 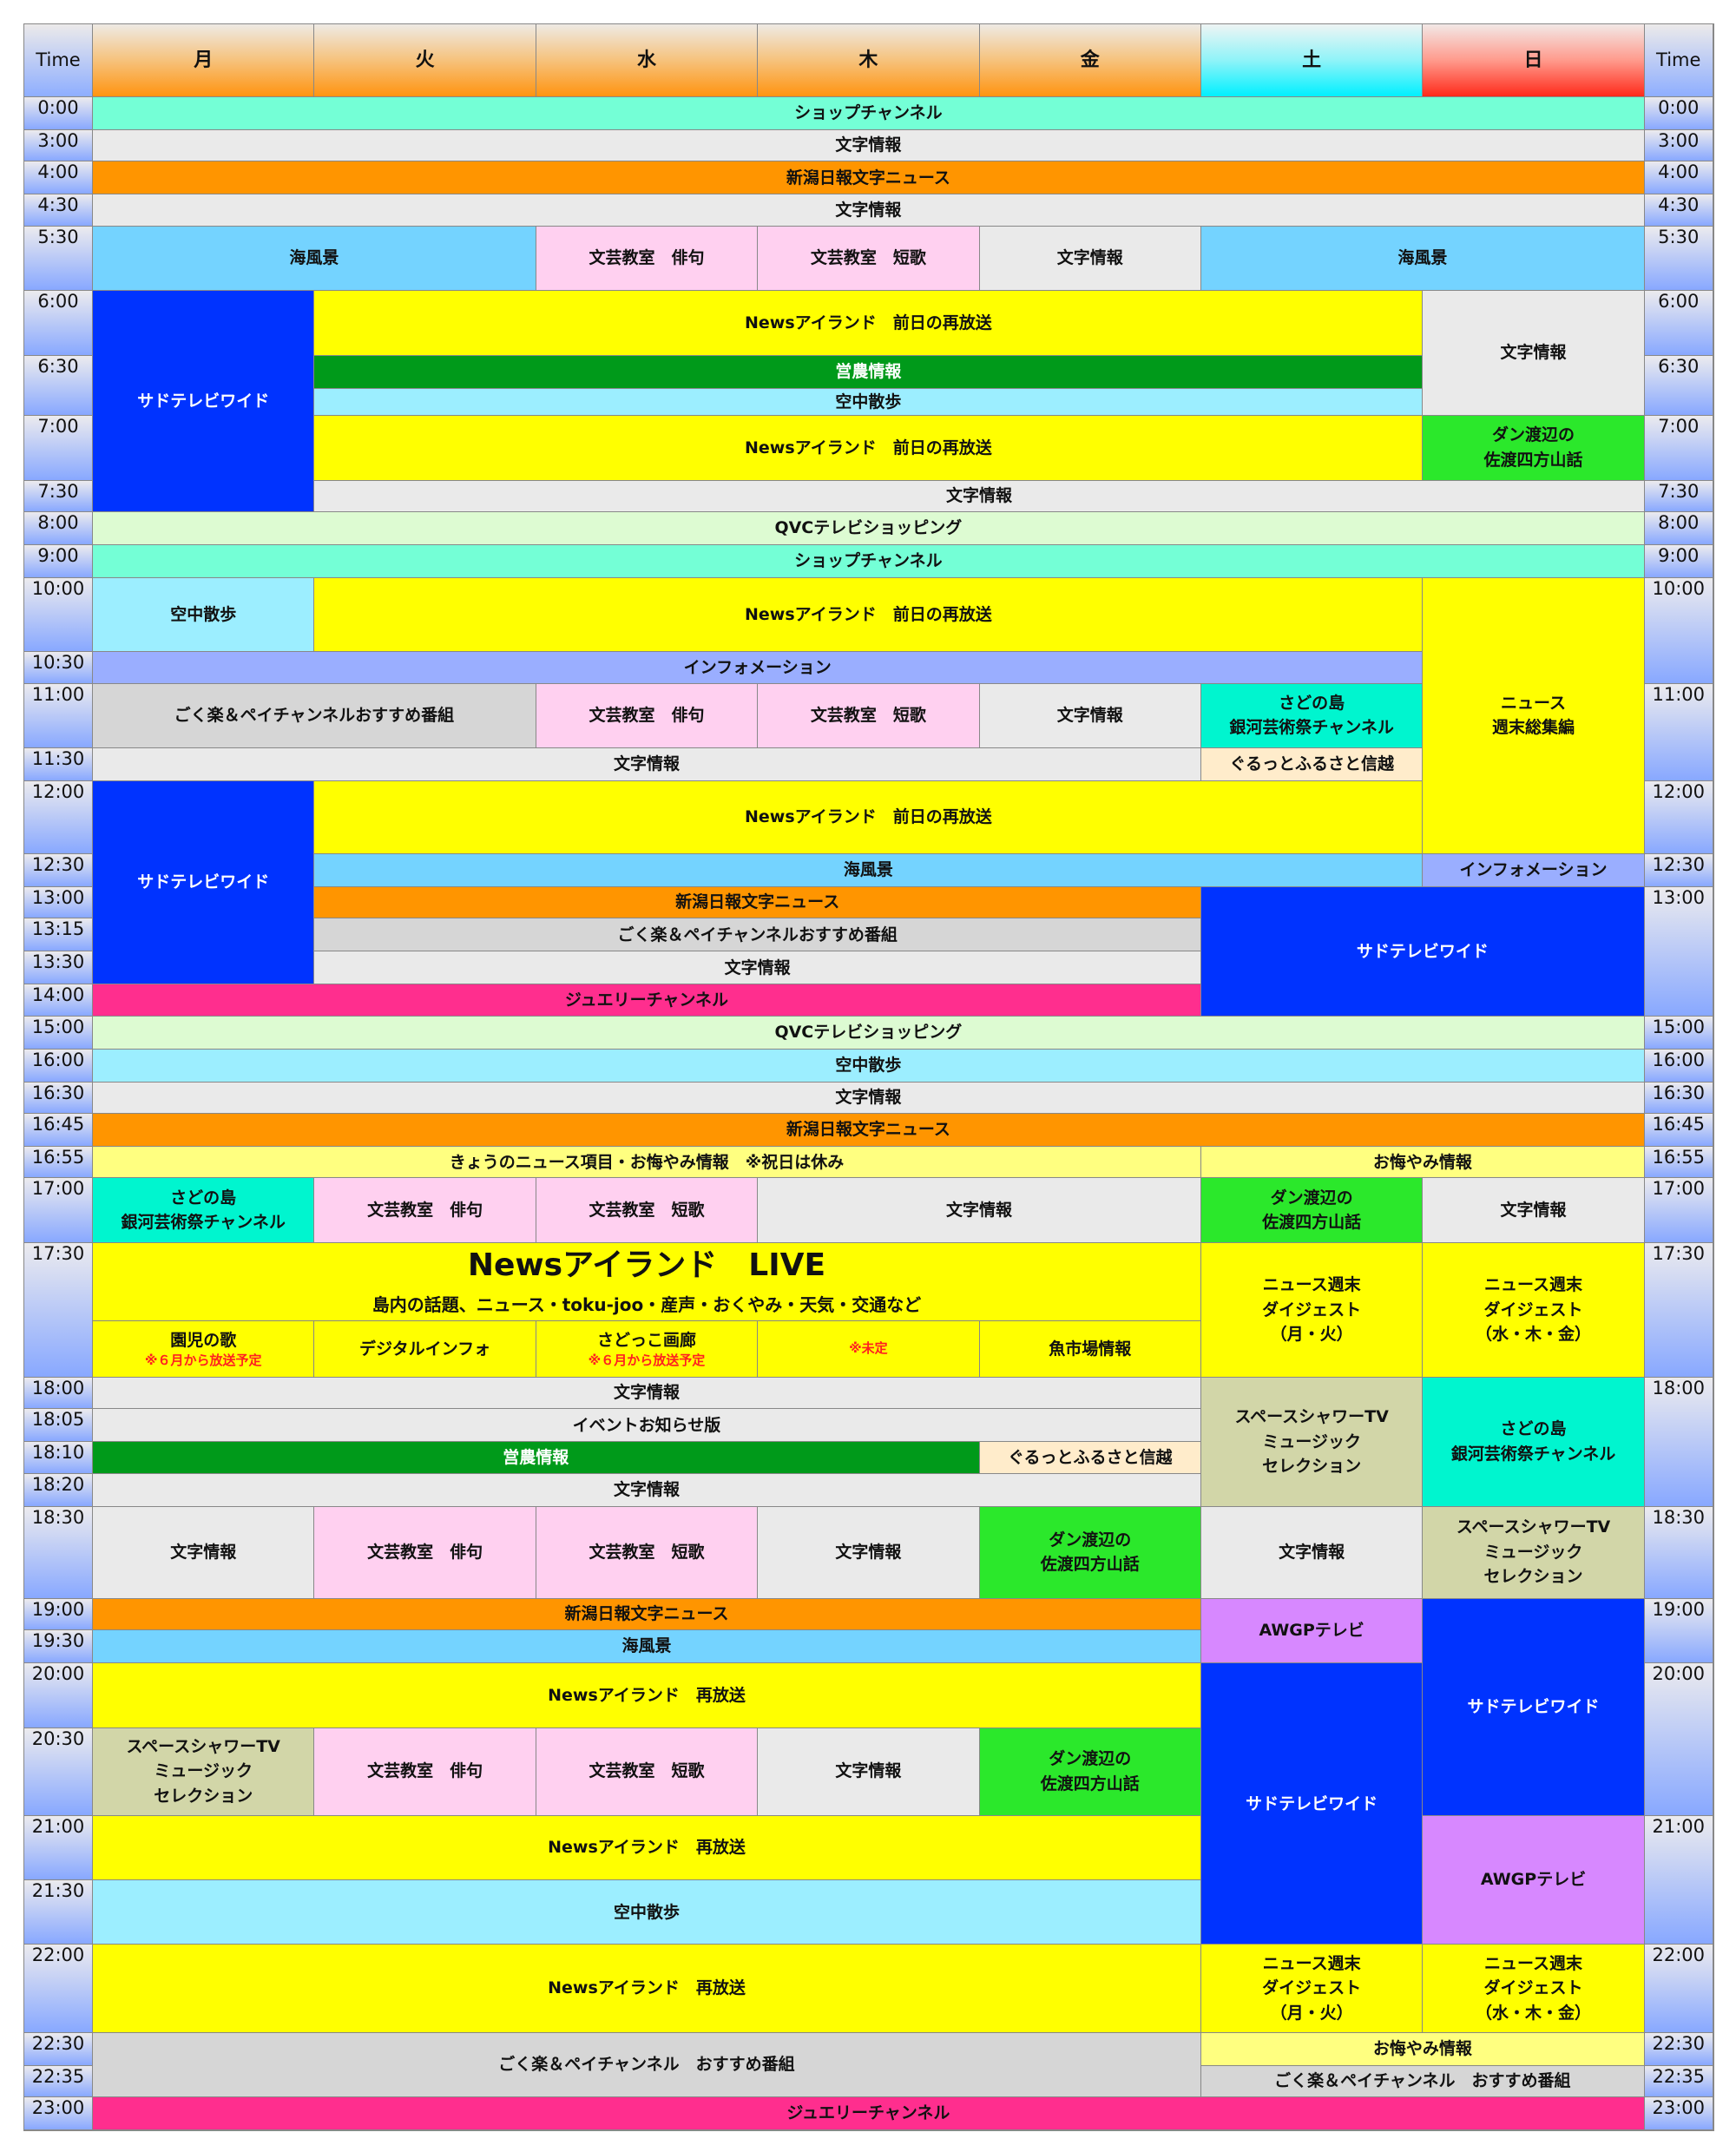 What do you see at coordinates (647, 1163) in the screenshot?
I see `program-cell: きょうのニュース項目・お悔やみ情報 ※祝日は休み` at bounding box center [647, 1163].